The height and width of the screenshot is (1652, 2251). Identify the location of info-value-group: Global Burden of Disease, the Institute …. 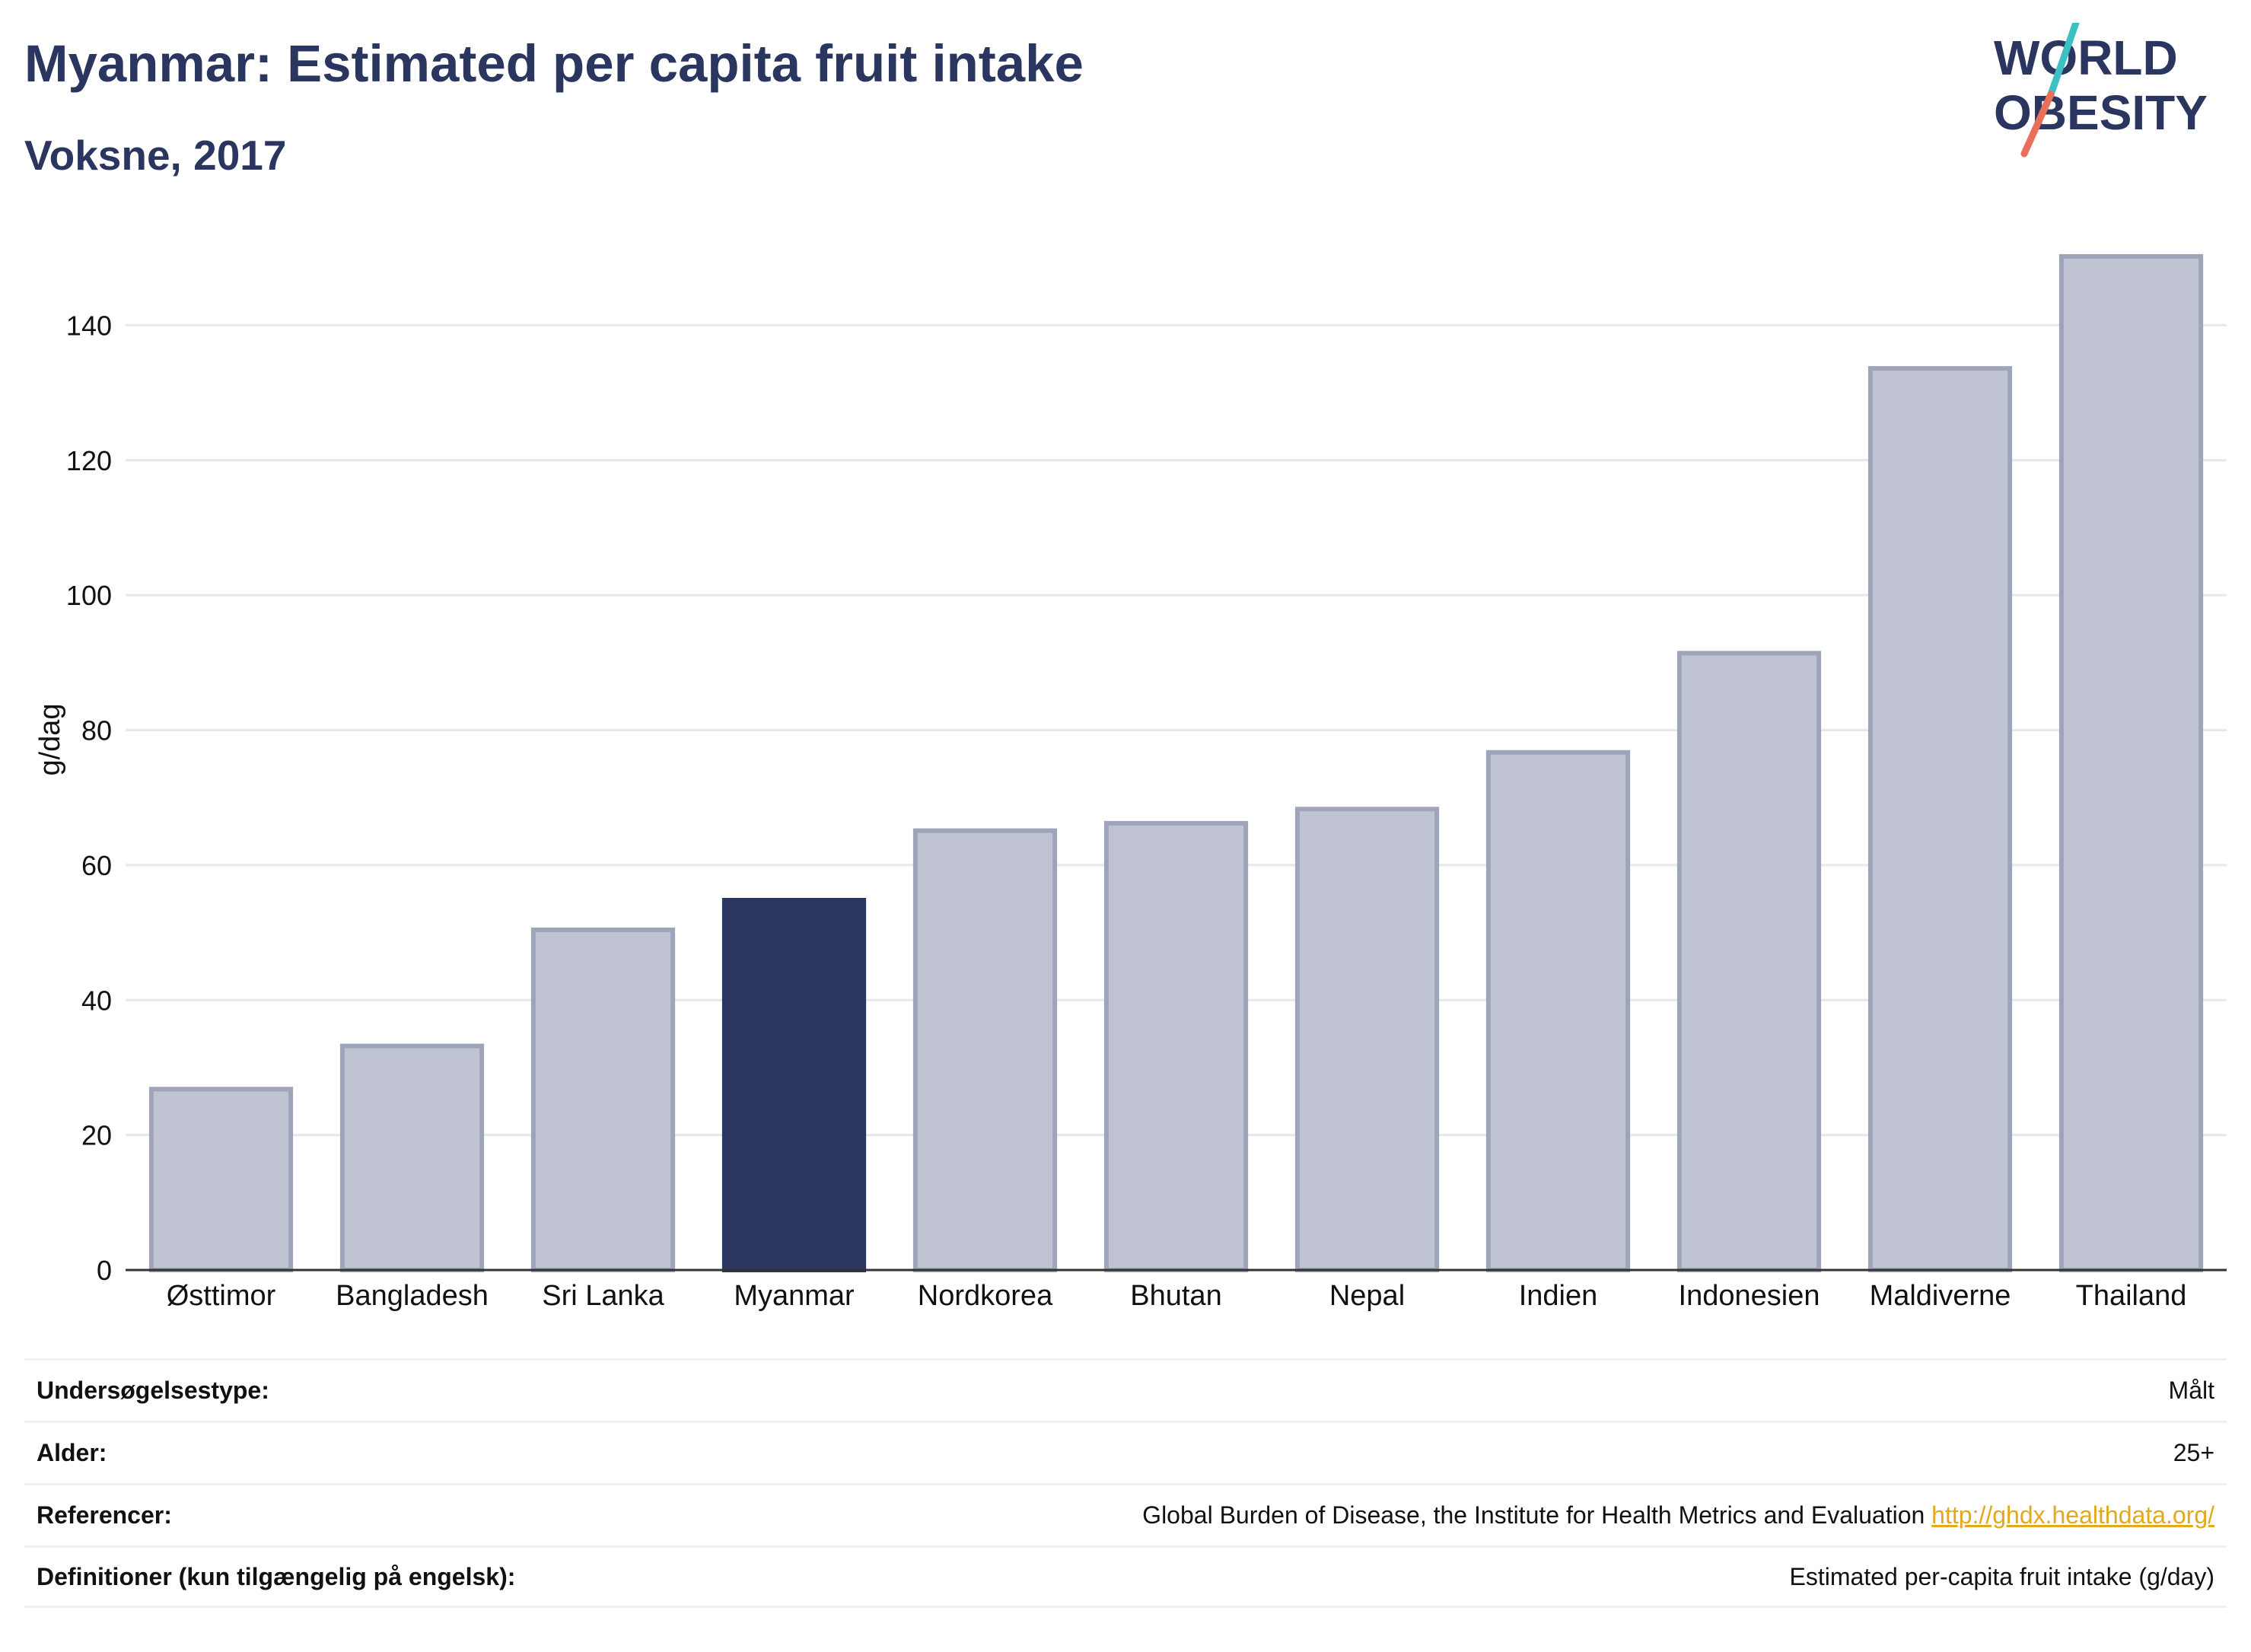
(1678, 1515).